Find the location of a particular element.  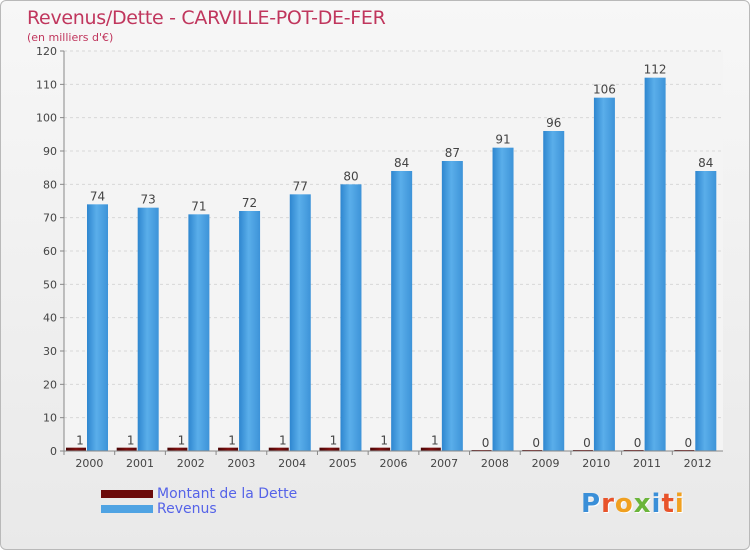

x-tick-label-2002: 2002 is located at coordinates (191, 463).